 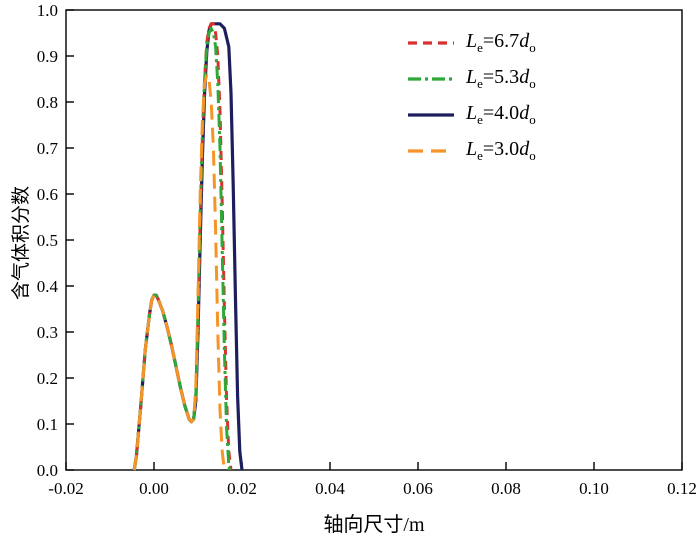 I want to click on y-tick-label: 0.3, so click(x=47, y=332).